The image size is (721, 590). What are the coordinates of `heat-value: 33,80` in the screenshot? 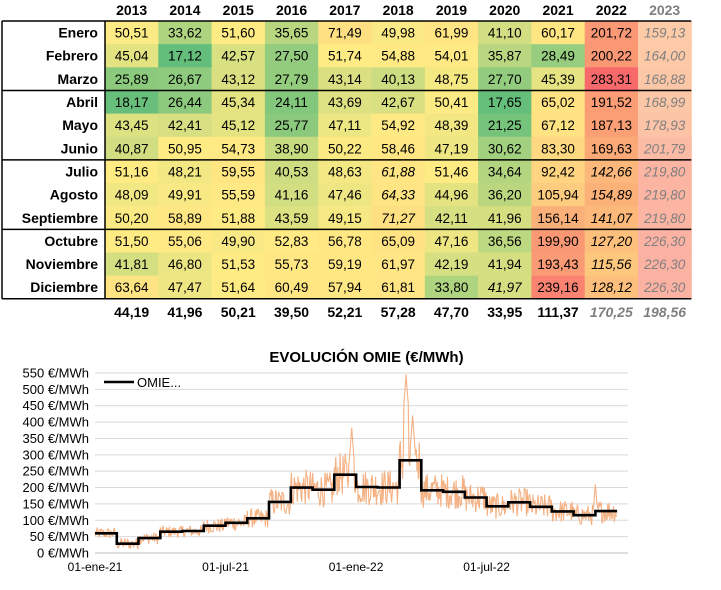 It's located at (452, 287).